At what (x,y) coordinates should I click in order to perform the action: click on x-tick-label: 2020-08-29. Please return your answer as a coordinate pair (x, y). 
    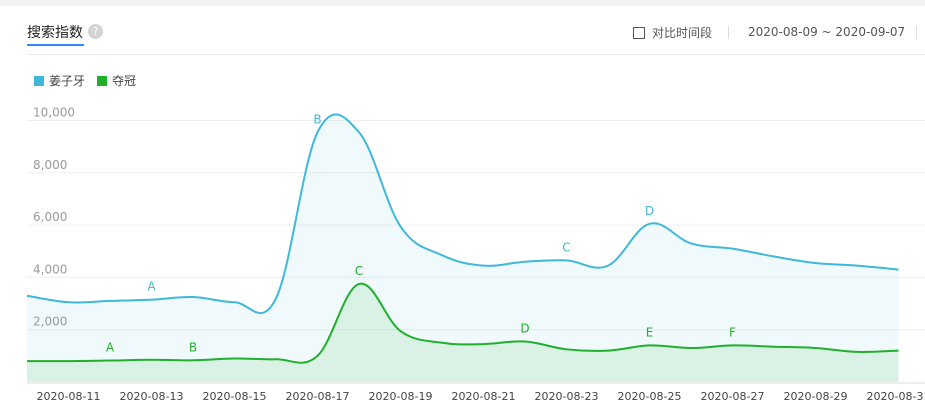
    Looking at the image, I should click on (816, 396).